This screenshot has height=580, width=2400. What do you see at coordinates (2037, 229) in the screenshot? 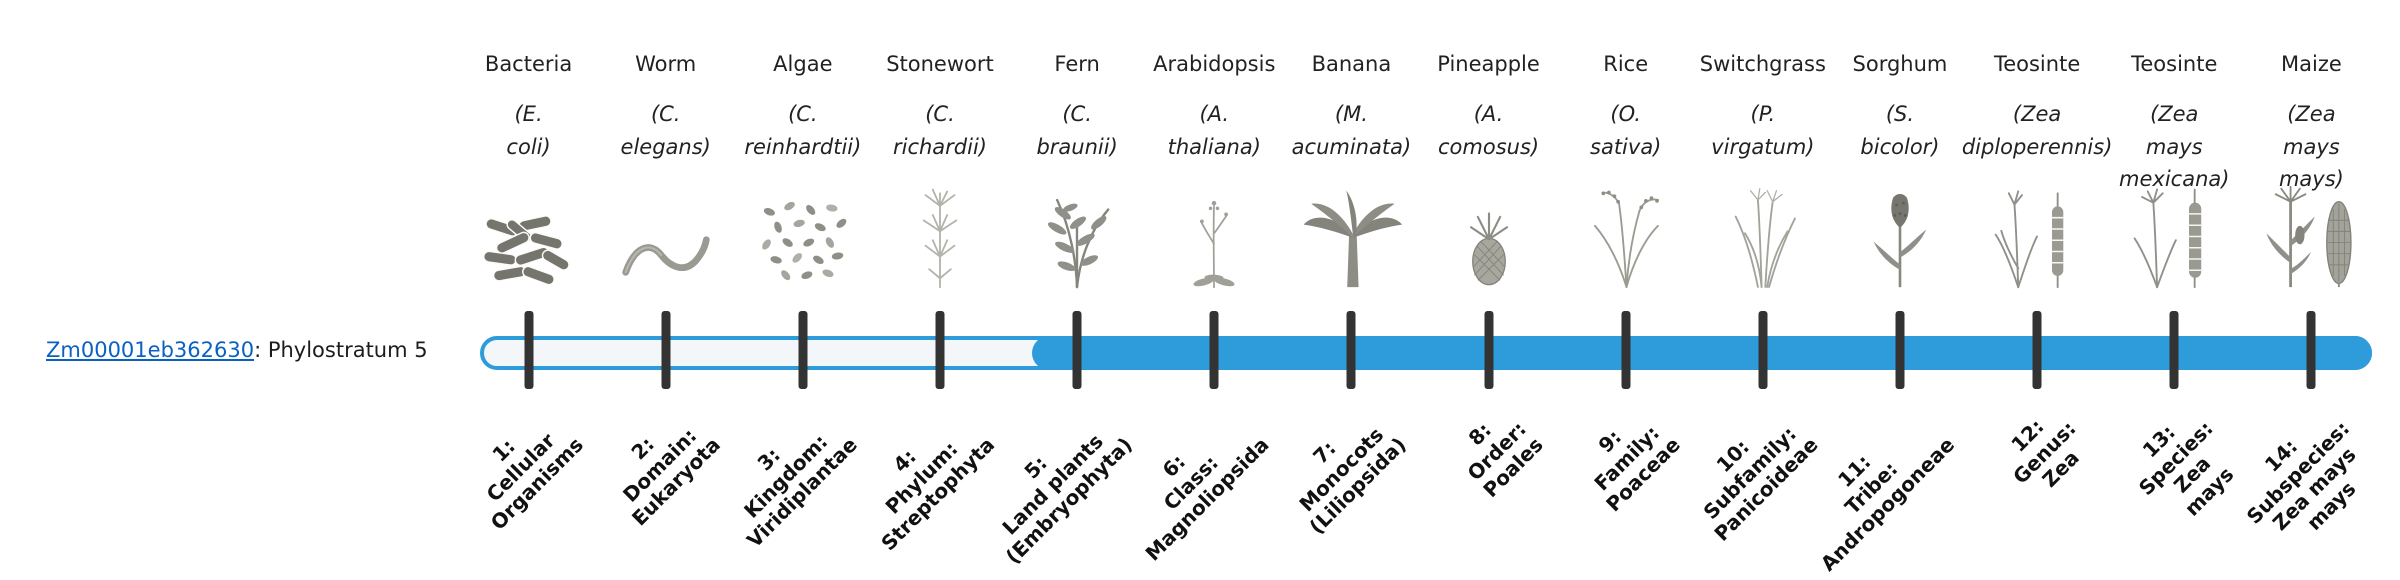
I see `teosinte-diploperennis-illustration` at bounding box center [2037, 229].